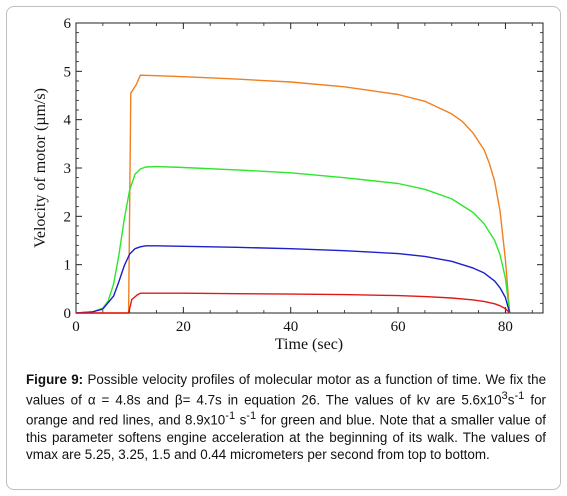 The image size is (567, 496). I want to click on caption-sup-4: -1, so click(251, 416).